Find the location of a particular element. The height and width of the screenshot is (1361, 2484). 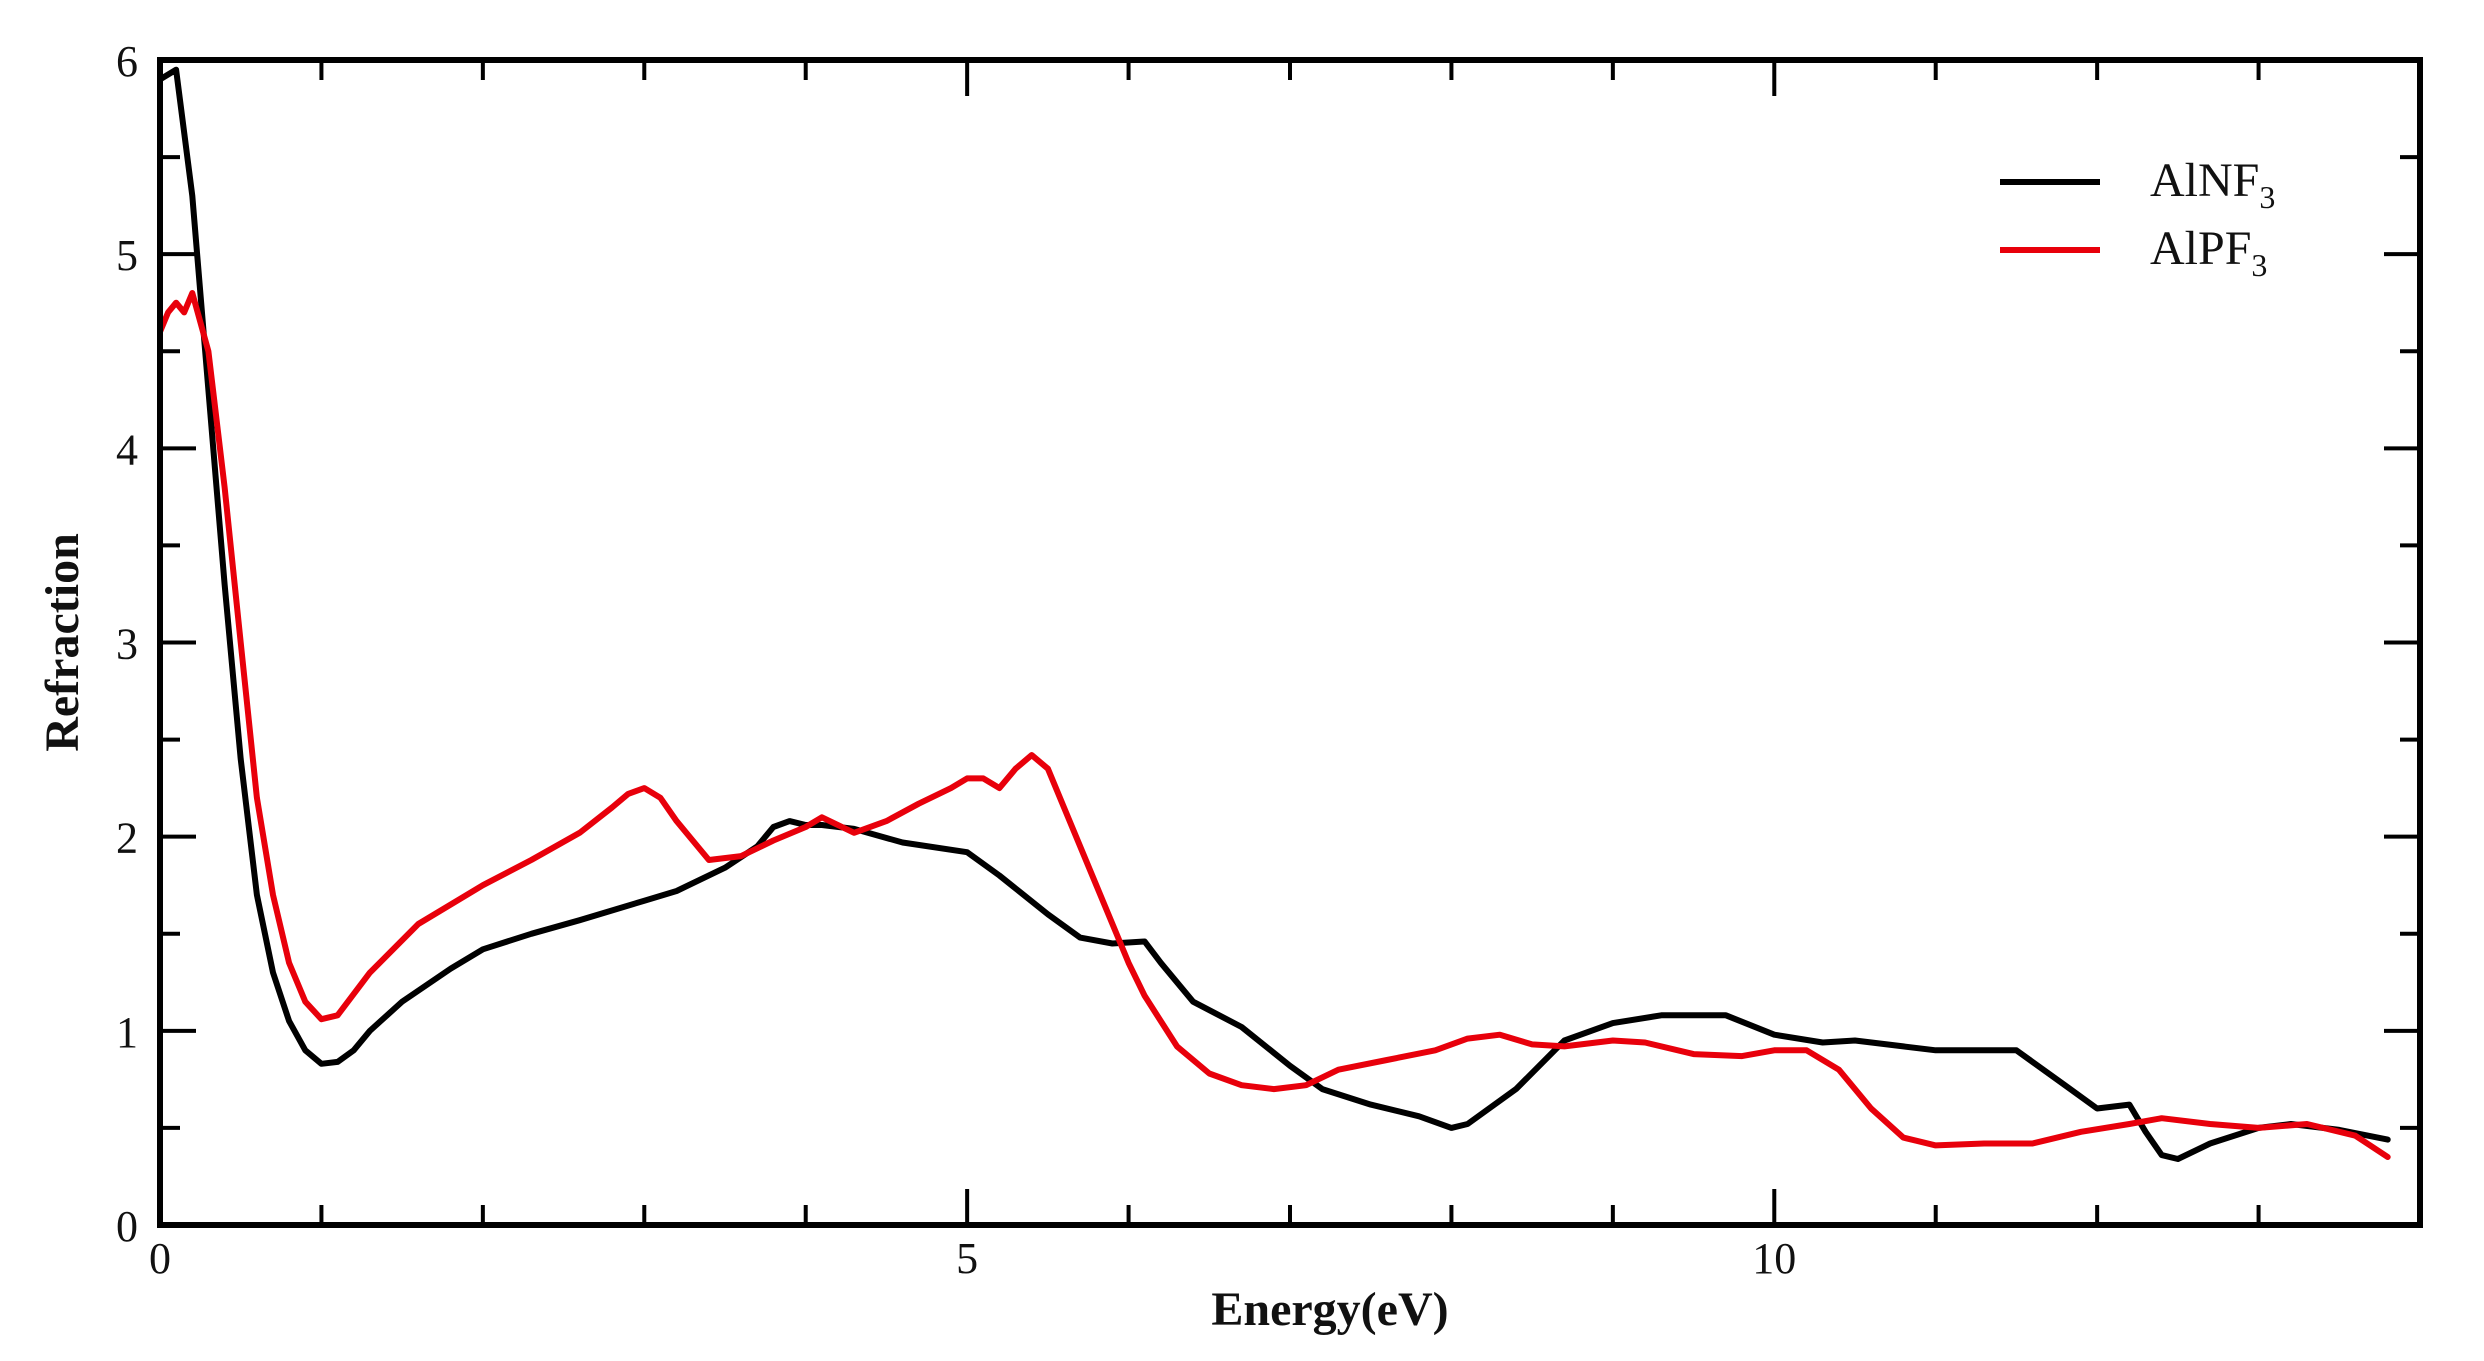

y-tick-label: 0 is located at coordinates (127, 1226).